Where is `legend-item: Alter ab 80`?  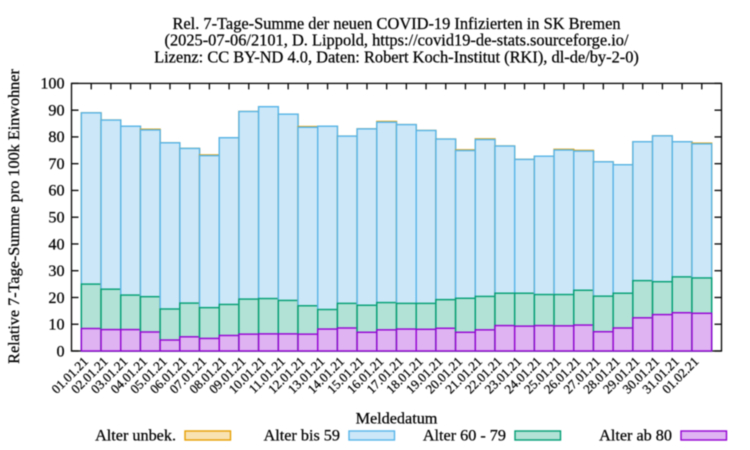
legend-item: Alter ab 80 is located at coordinates (663, 435).